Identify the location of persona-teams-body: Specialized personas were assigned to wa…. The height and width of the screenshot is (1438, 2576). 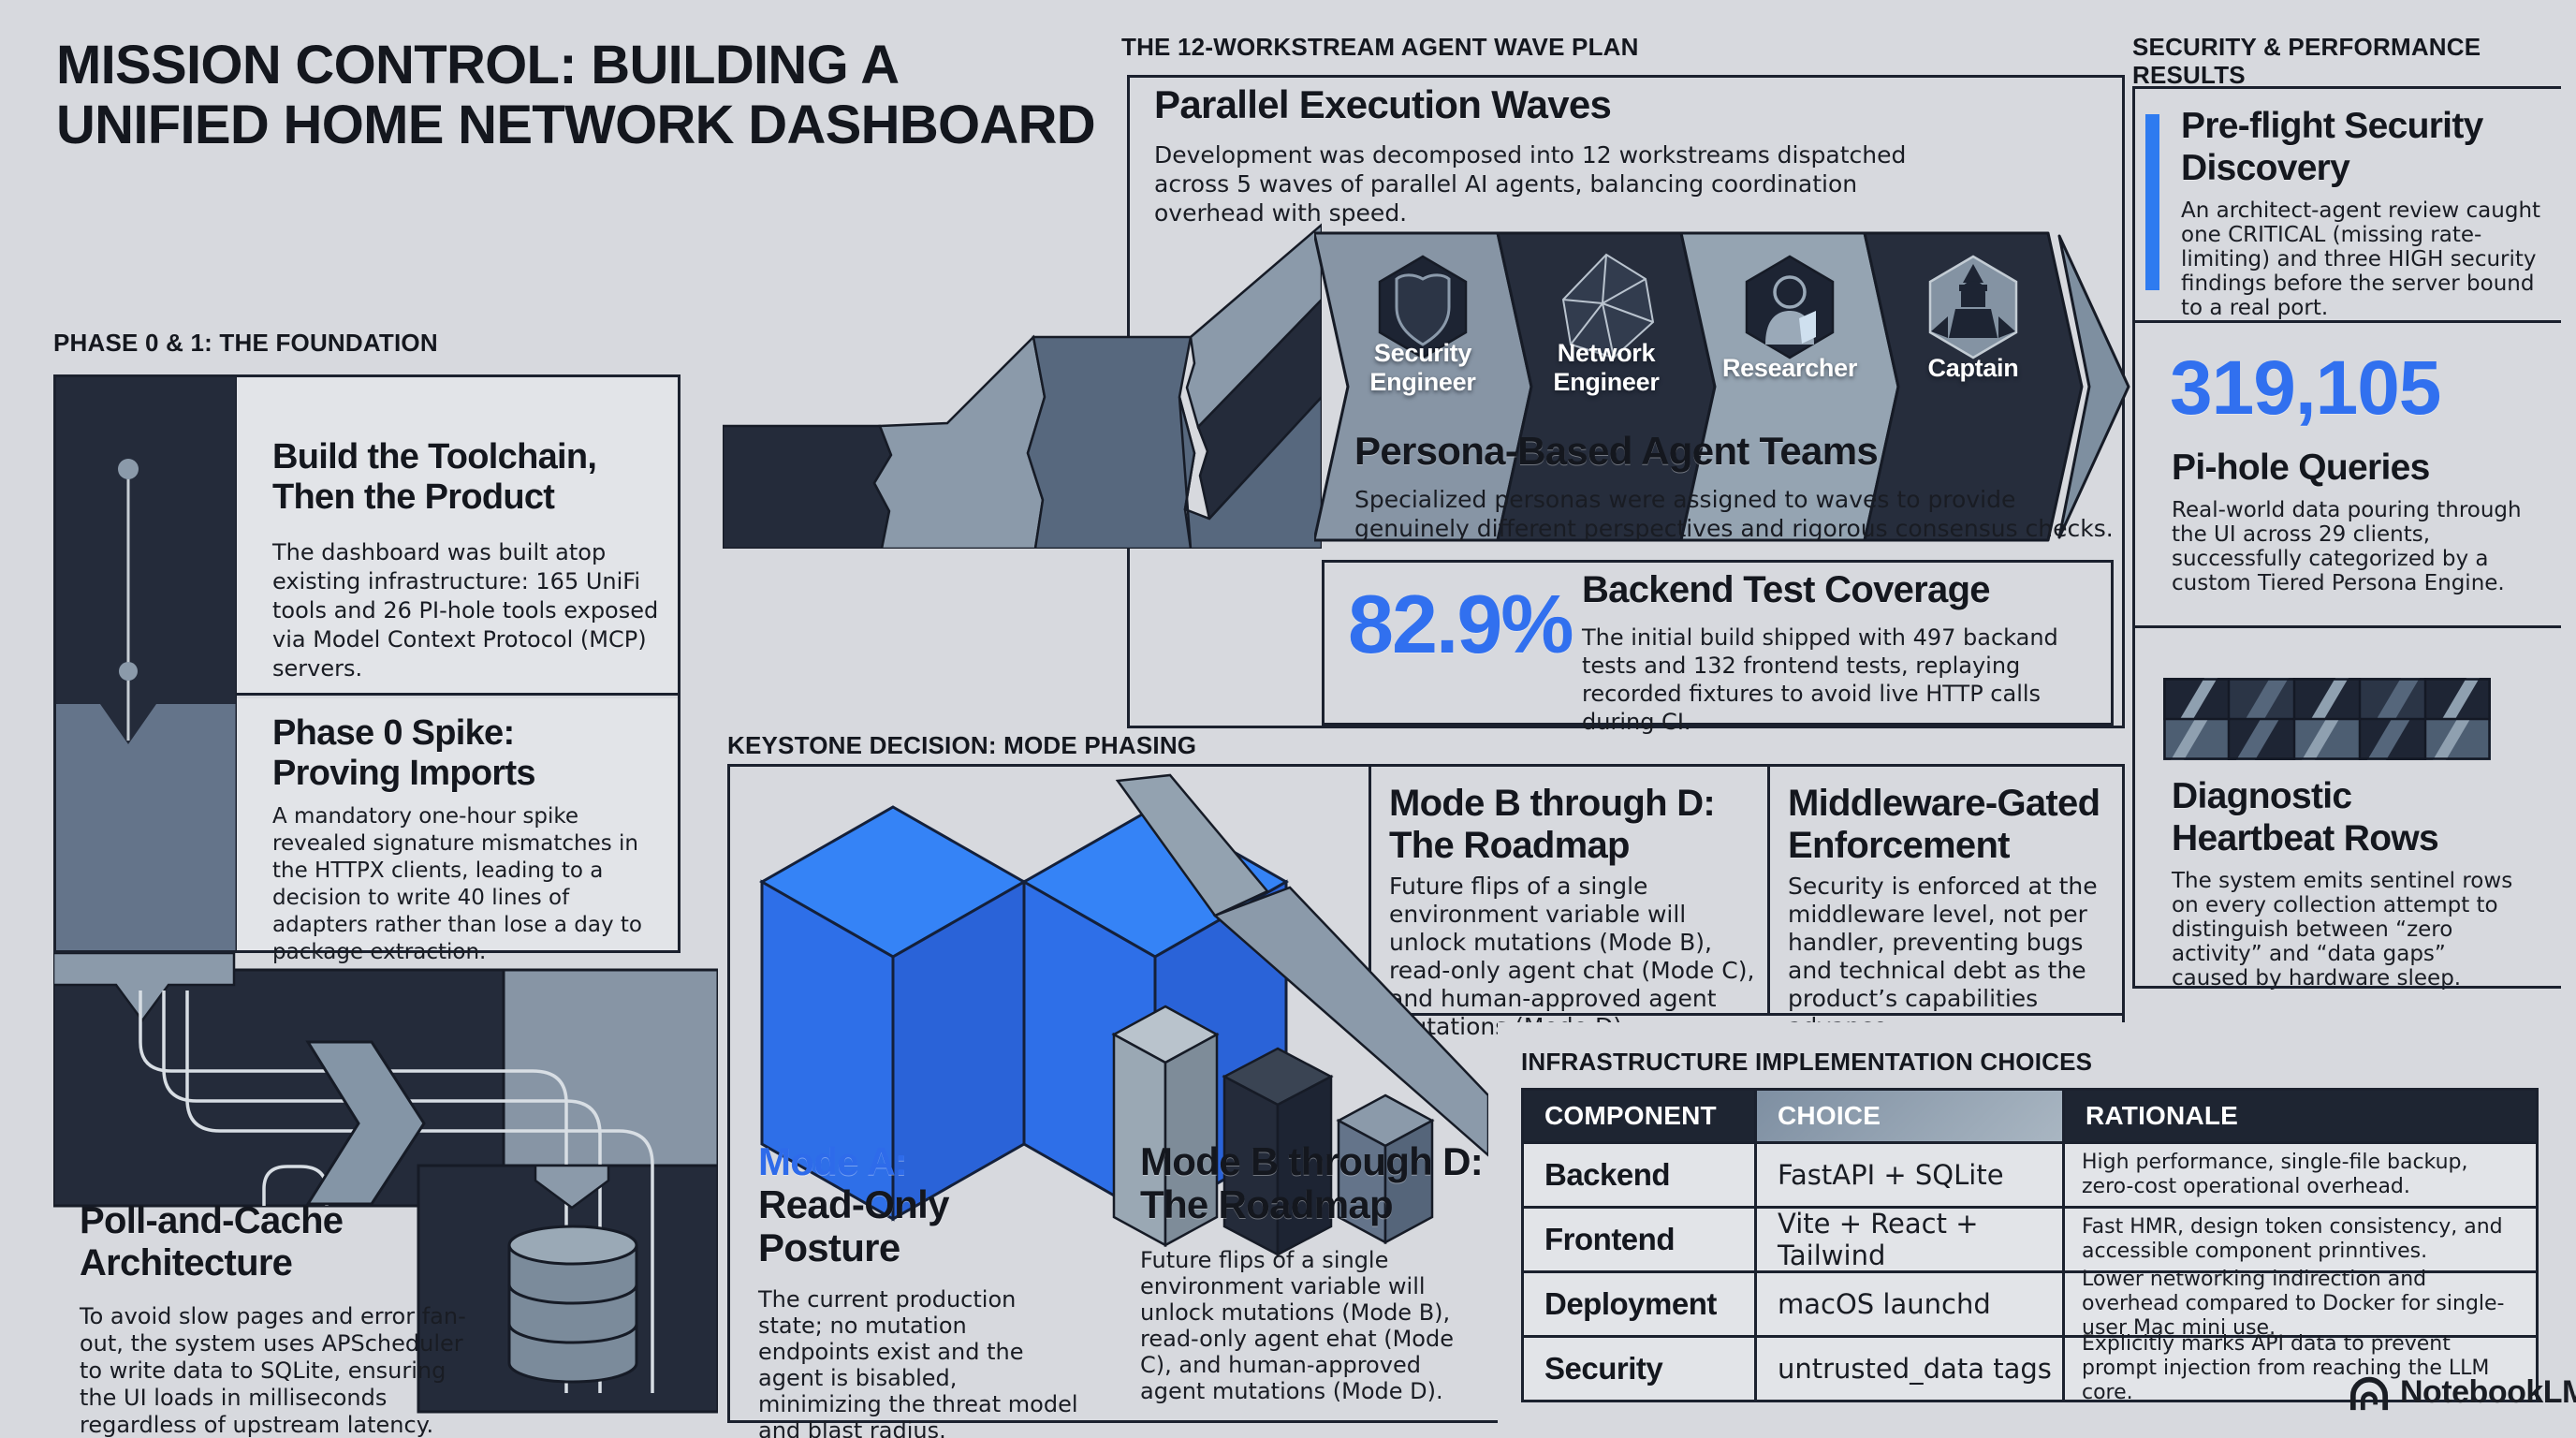
(1734, 514).